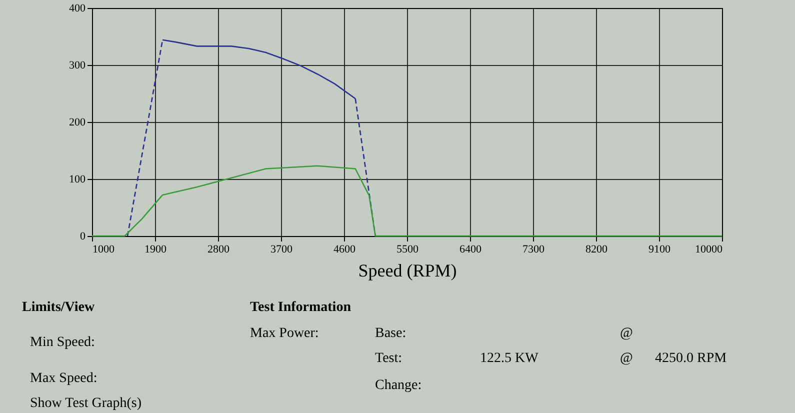 The height and width of the screenshot is (413, 795). Describe the element at coordinates (345, 250) in the screenshot. I see `x-tick-label: 4600` at that location.